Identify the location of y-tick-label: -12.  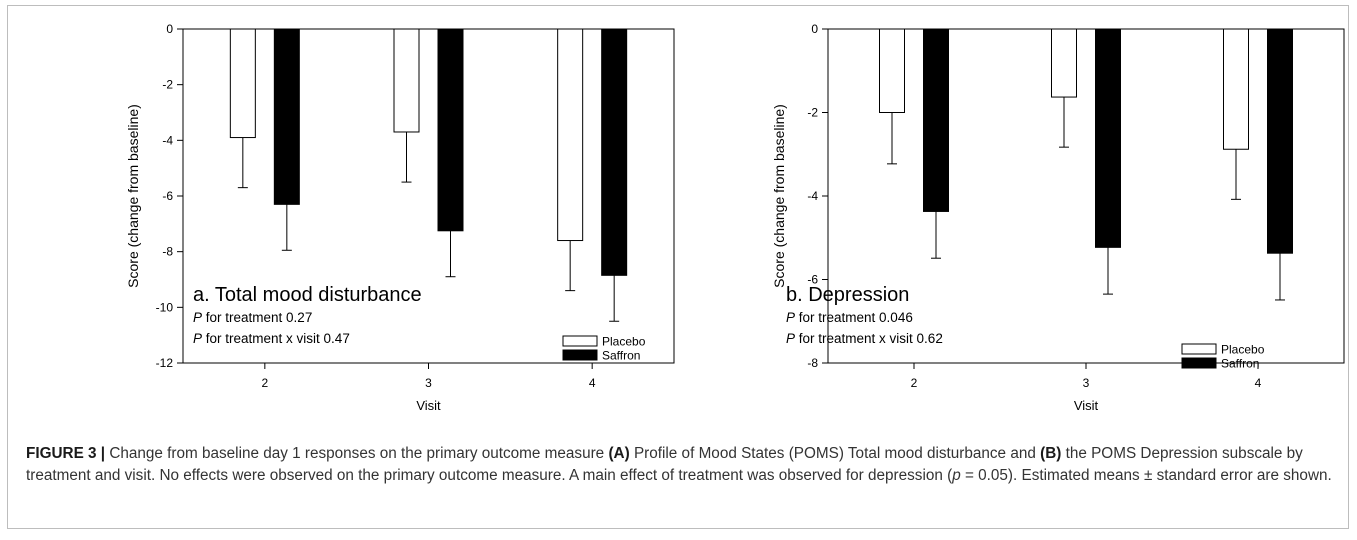
(165, 363).